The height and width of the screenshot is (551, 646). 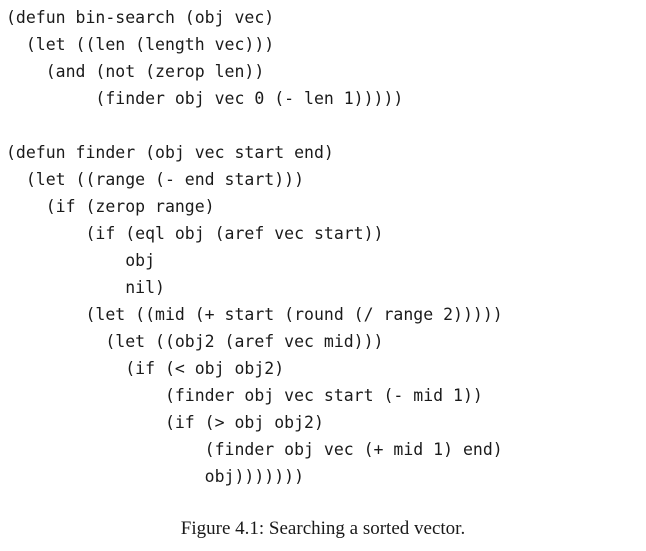 I want to click on code-line: (finder obj vec (+ mid 1) end), so click(x=254, y=449).